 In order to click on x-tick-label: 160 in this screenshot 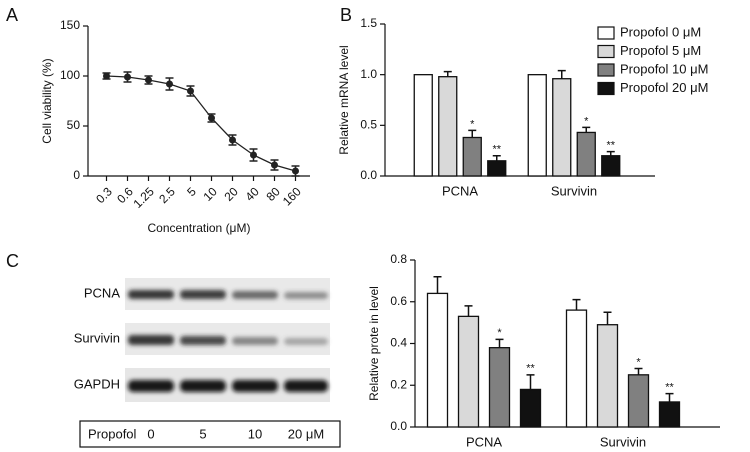, I will do `click(292, 196)`.